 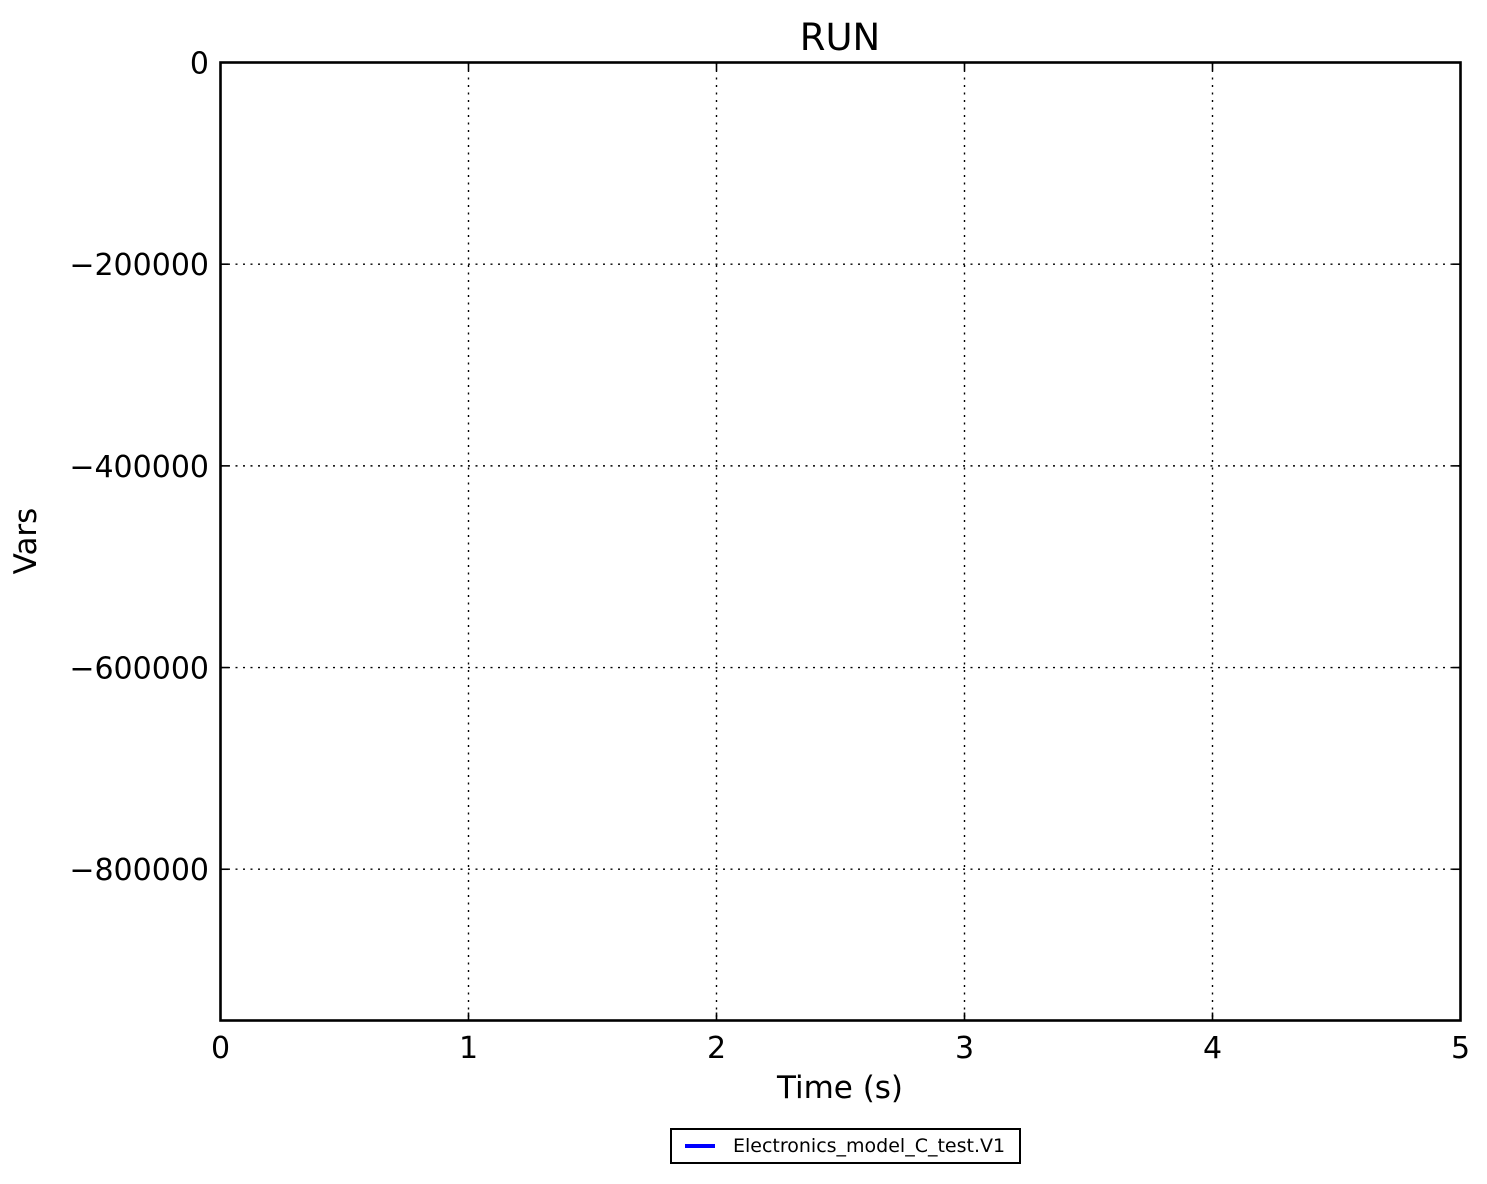 What do you see at coordinates (839, 1088) in the screenshot?
I see `x-axis-label: Time (s)` at bounding box center [839, 1088].